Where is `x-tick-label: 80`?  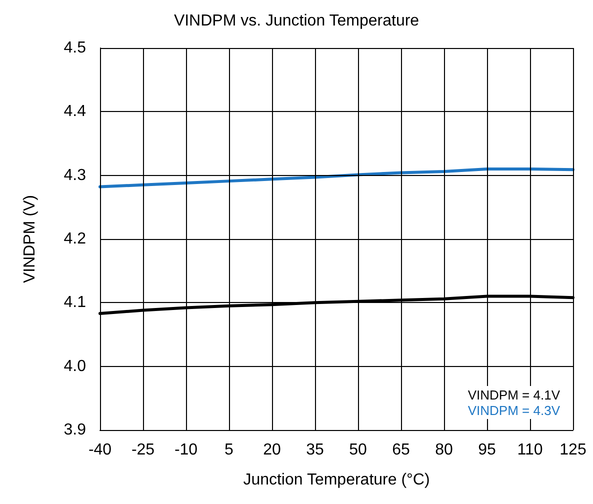 x-tick-label: 80 is located at coordinates (444, 450).